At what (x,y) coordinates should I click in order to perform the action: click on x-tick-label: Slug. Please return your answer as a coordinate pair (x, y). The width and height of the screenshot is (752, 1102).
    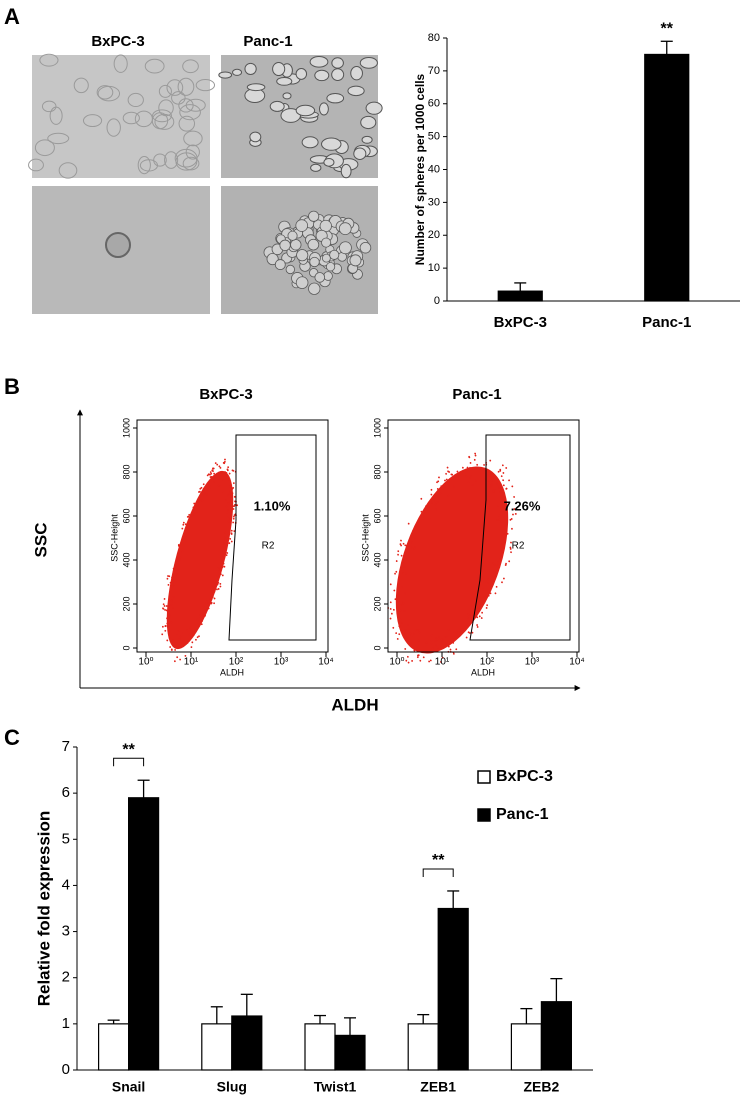
    Looking at the image, I should click on (232, 1087).